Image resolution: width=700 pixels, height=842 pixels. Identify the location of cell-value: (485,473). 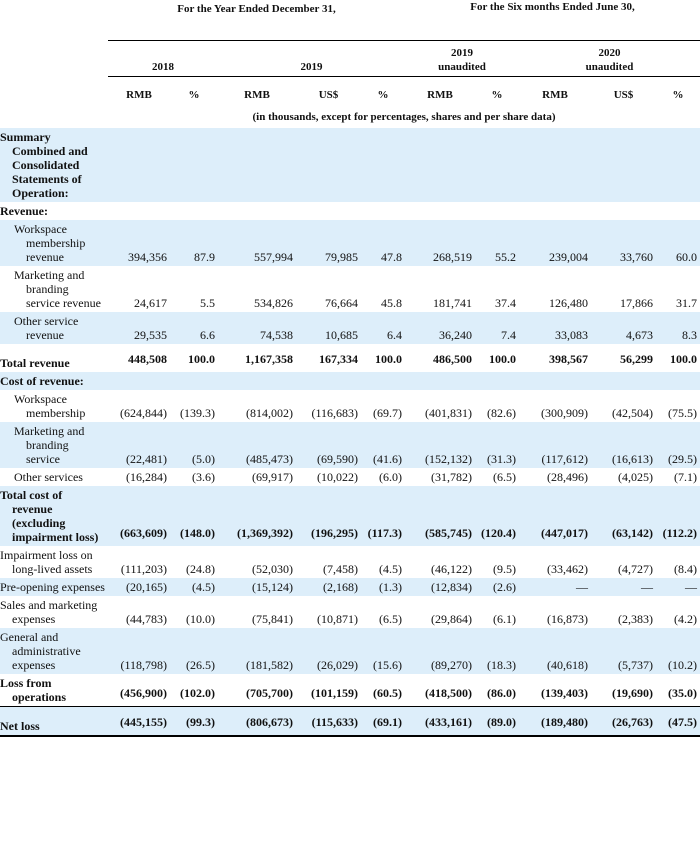
(257, 445).